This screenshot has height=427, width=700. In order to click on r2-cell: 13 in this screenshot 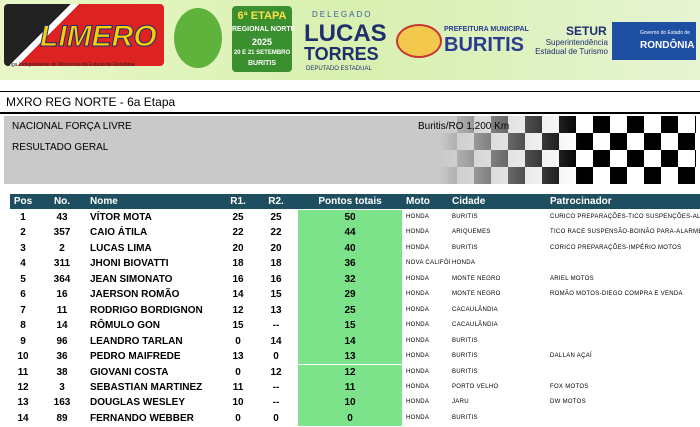, I will do `click(276, 310)`.